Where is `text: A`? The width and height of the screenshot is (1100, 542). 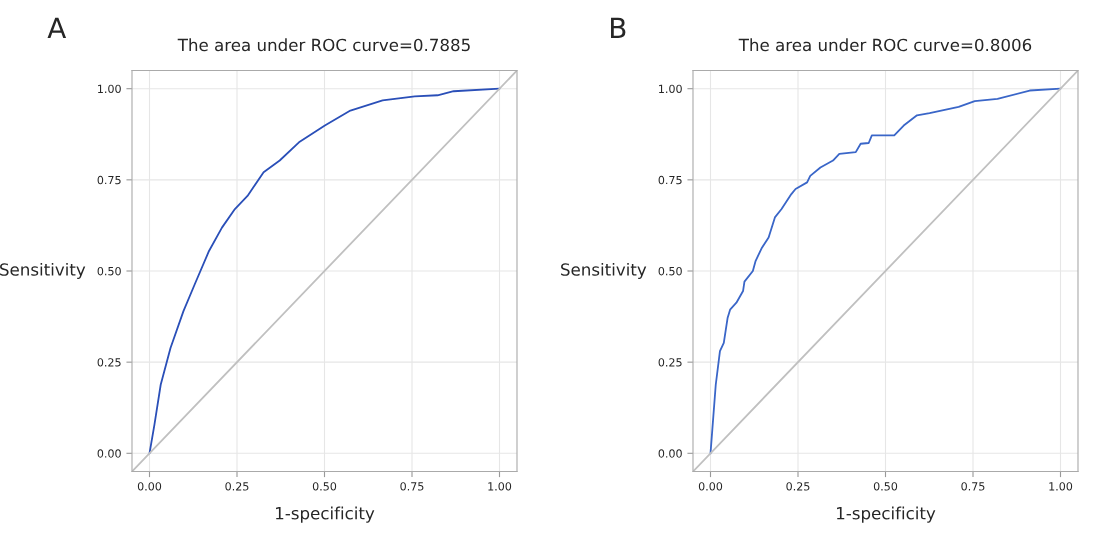 text: A is located at coordinates (57, 28).